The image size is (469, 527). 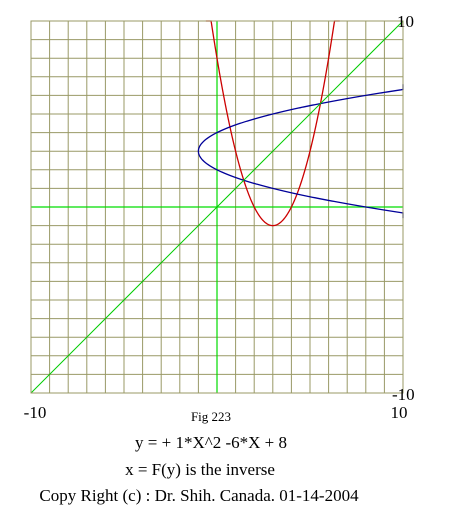 I want to click on figure-label: Fig 223, so click(x=211, y=416).